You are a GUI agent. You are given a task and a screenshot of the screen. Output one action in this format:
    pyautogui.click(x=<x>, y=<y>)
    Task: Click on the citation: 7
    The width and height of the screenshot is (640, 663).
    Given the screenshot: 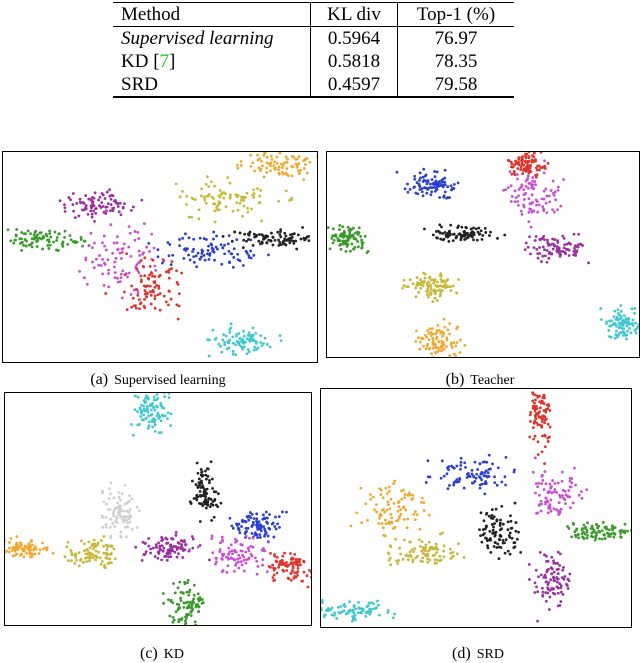 What is the action you would take?
    pyautogui.click(x=165, y=61)
    